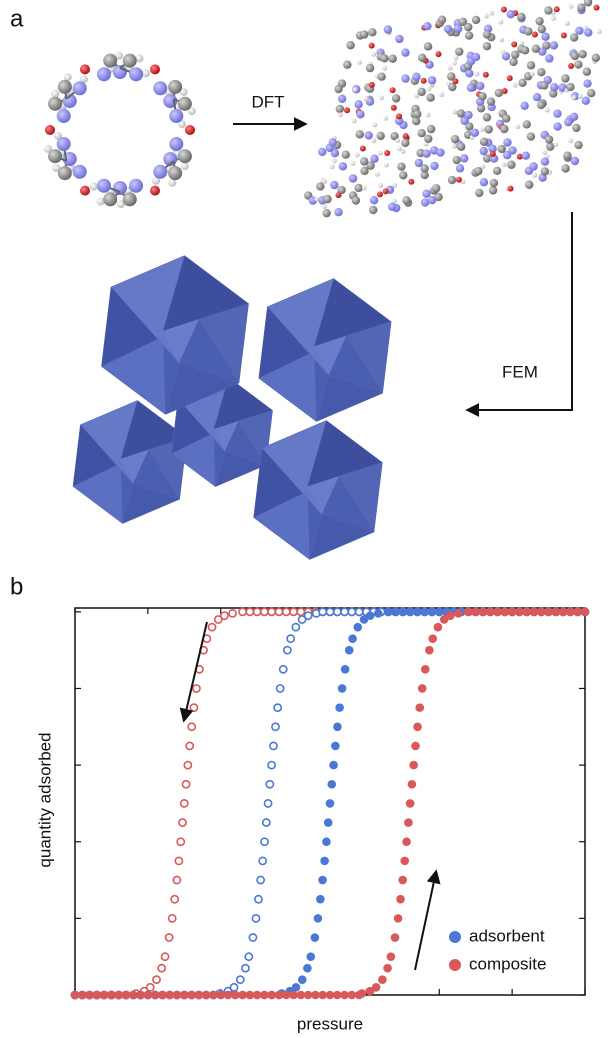  What do you see at coordinates (427, 920) in the screenshot?
I see `adsorption-arrow` at bounding box center [427, 920].